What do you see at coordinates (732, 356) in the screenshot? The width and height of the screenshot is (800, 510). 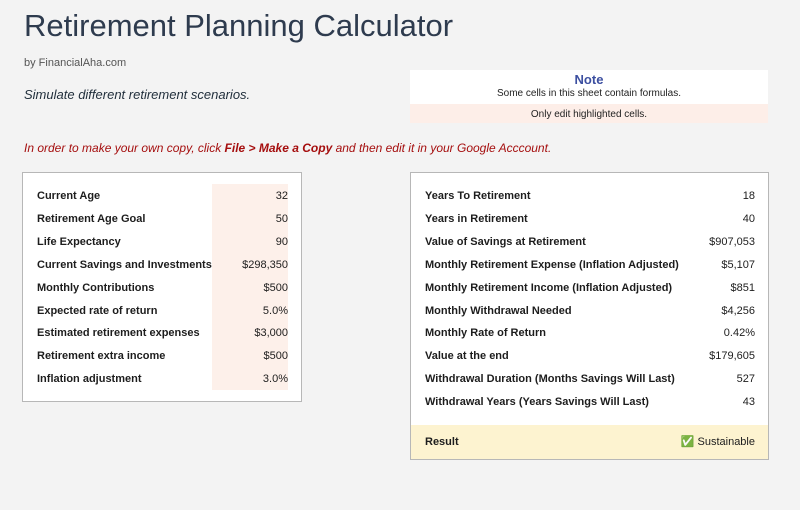 I see `row-value: $179,605` at bounding box center [732, 356].